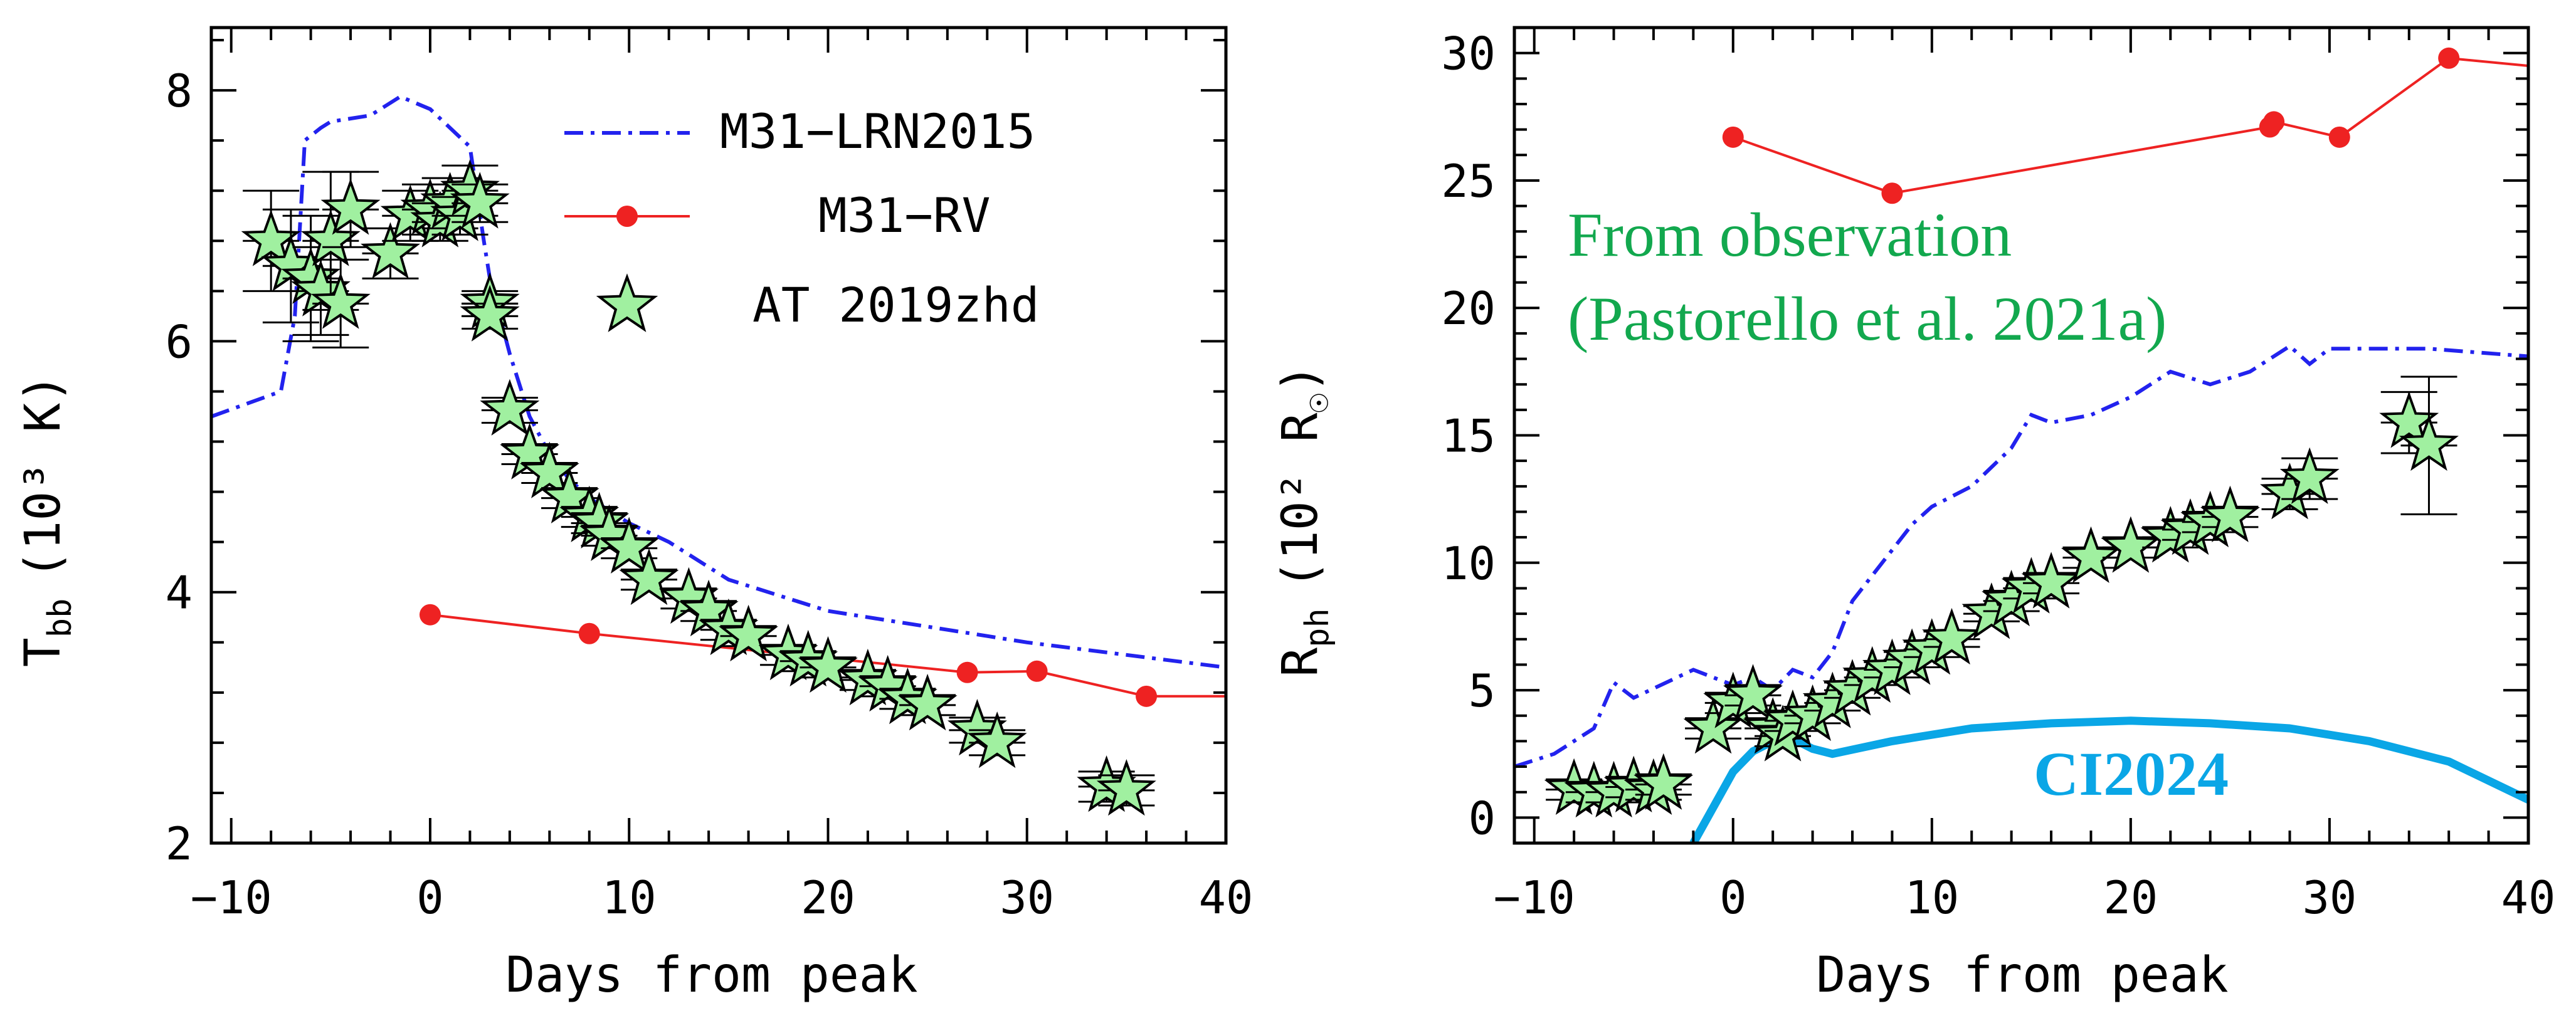 The width and height of the screenshot is (2576, 1028). Describe the element at coordinates (877, 131) in the screenshot. I see `legend-label-m31-lrn2015: M31−LRN2015` at that location.